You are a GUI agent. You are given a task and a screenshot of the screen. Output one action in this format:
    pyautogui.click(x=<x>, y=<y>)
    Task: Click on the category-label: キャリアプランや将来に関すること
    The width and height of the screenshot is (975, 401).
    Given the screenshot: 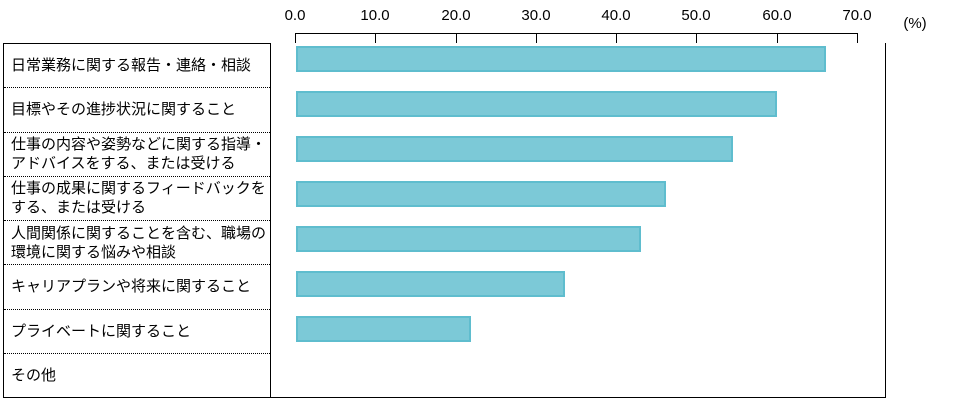 What is the action you would take?
    pyautogui.click(x=131, y=287)
    